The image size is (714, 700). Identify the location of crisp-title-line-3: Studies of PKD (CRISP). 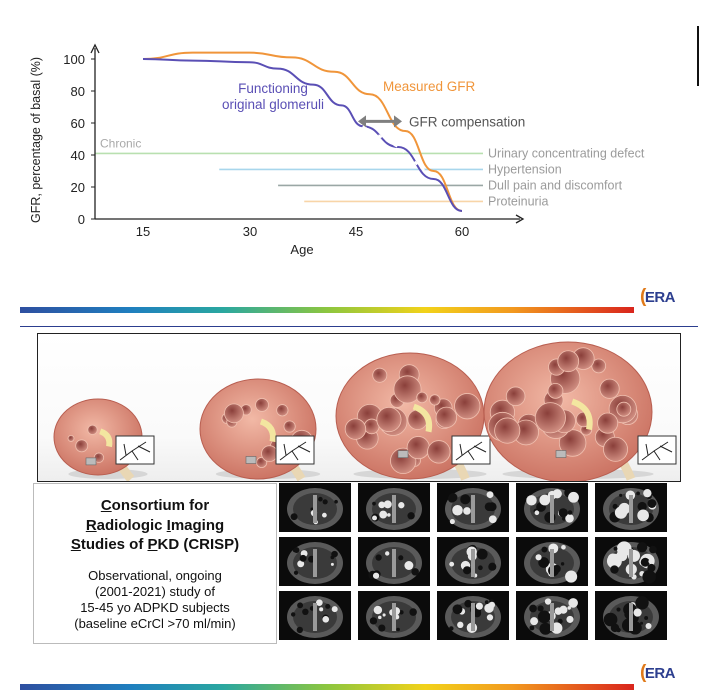
(155, 545).